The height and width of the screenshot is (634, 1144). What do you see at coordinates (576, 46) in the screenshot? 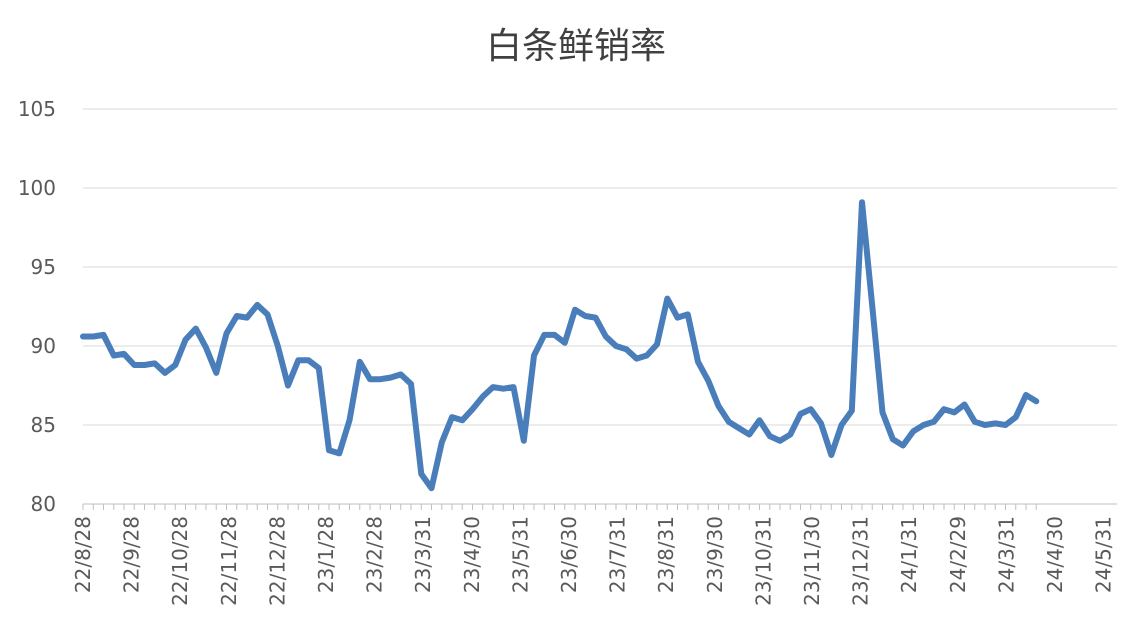
I see `chart-title: 白条鲜销率` at bounding box center [576, 46].